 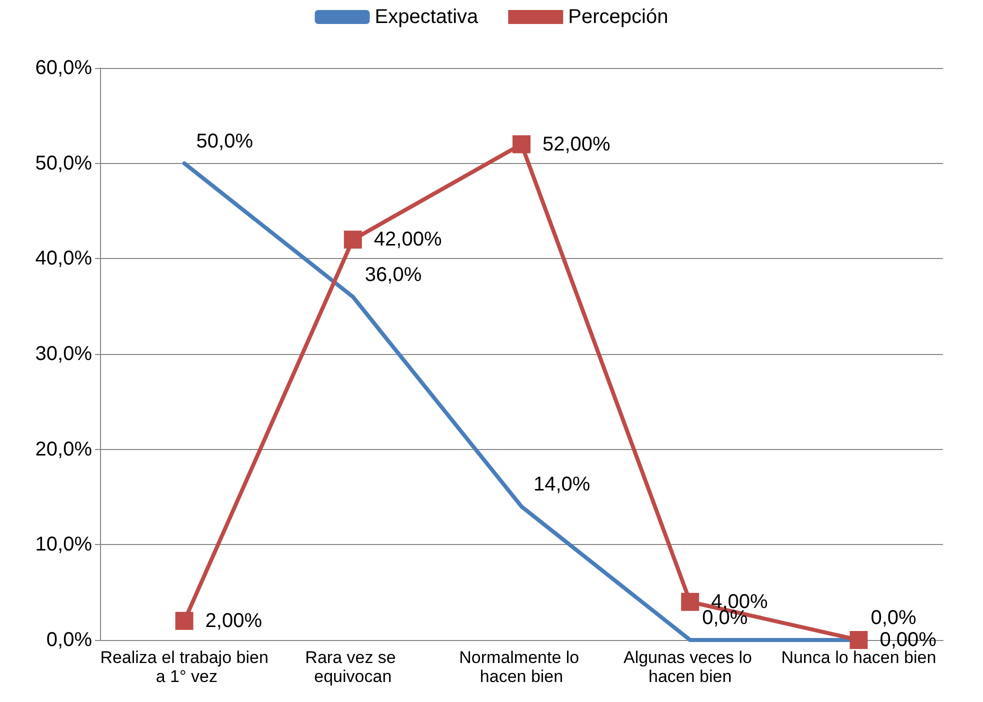 What do you see at coordinates (63, 68) in the screenshot?
I see `y-tick-label: 60,0%` at bounding box center [63, 68].